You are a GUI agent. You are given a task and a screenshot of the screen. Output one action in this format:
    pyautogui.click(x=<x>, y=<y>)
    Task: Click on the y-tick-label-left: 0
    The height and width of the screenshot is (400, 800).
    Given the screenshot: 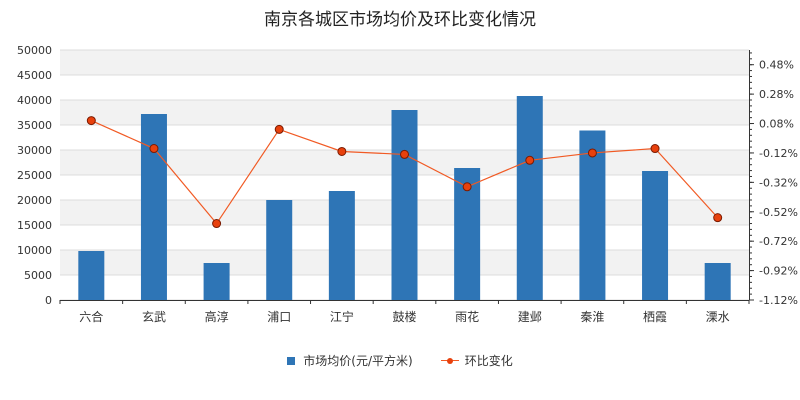 What is the action you would take?
    pyautogui.click(x=48, y=300)
    